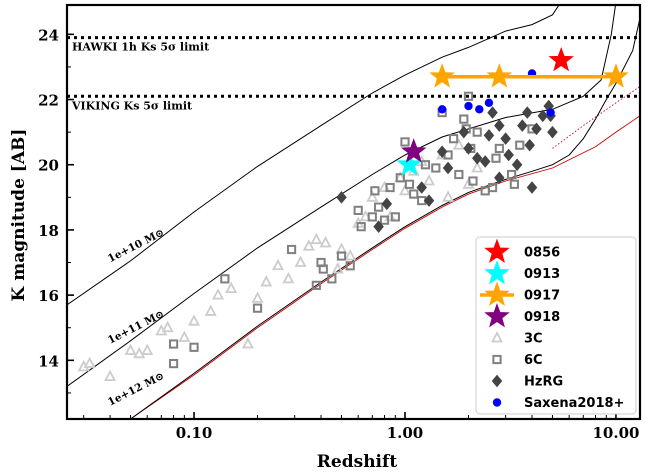 The height and width of the screenshot is (474, 649). Describe the element at coordinates (497, 381) in the screenshot. I see `legend-marker-HzRG` at that location.